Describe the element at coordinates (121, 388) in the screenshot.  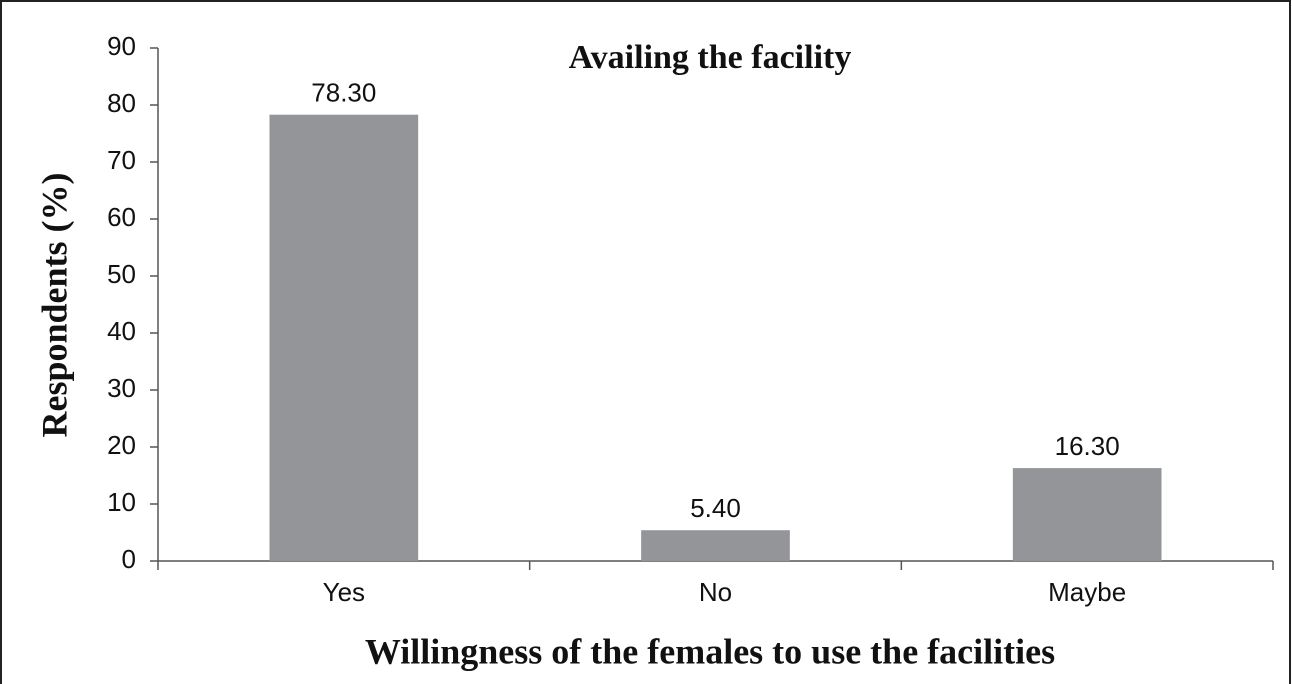
I see `y-tick-label: 30` at that location.